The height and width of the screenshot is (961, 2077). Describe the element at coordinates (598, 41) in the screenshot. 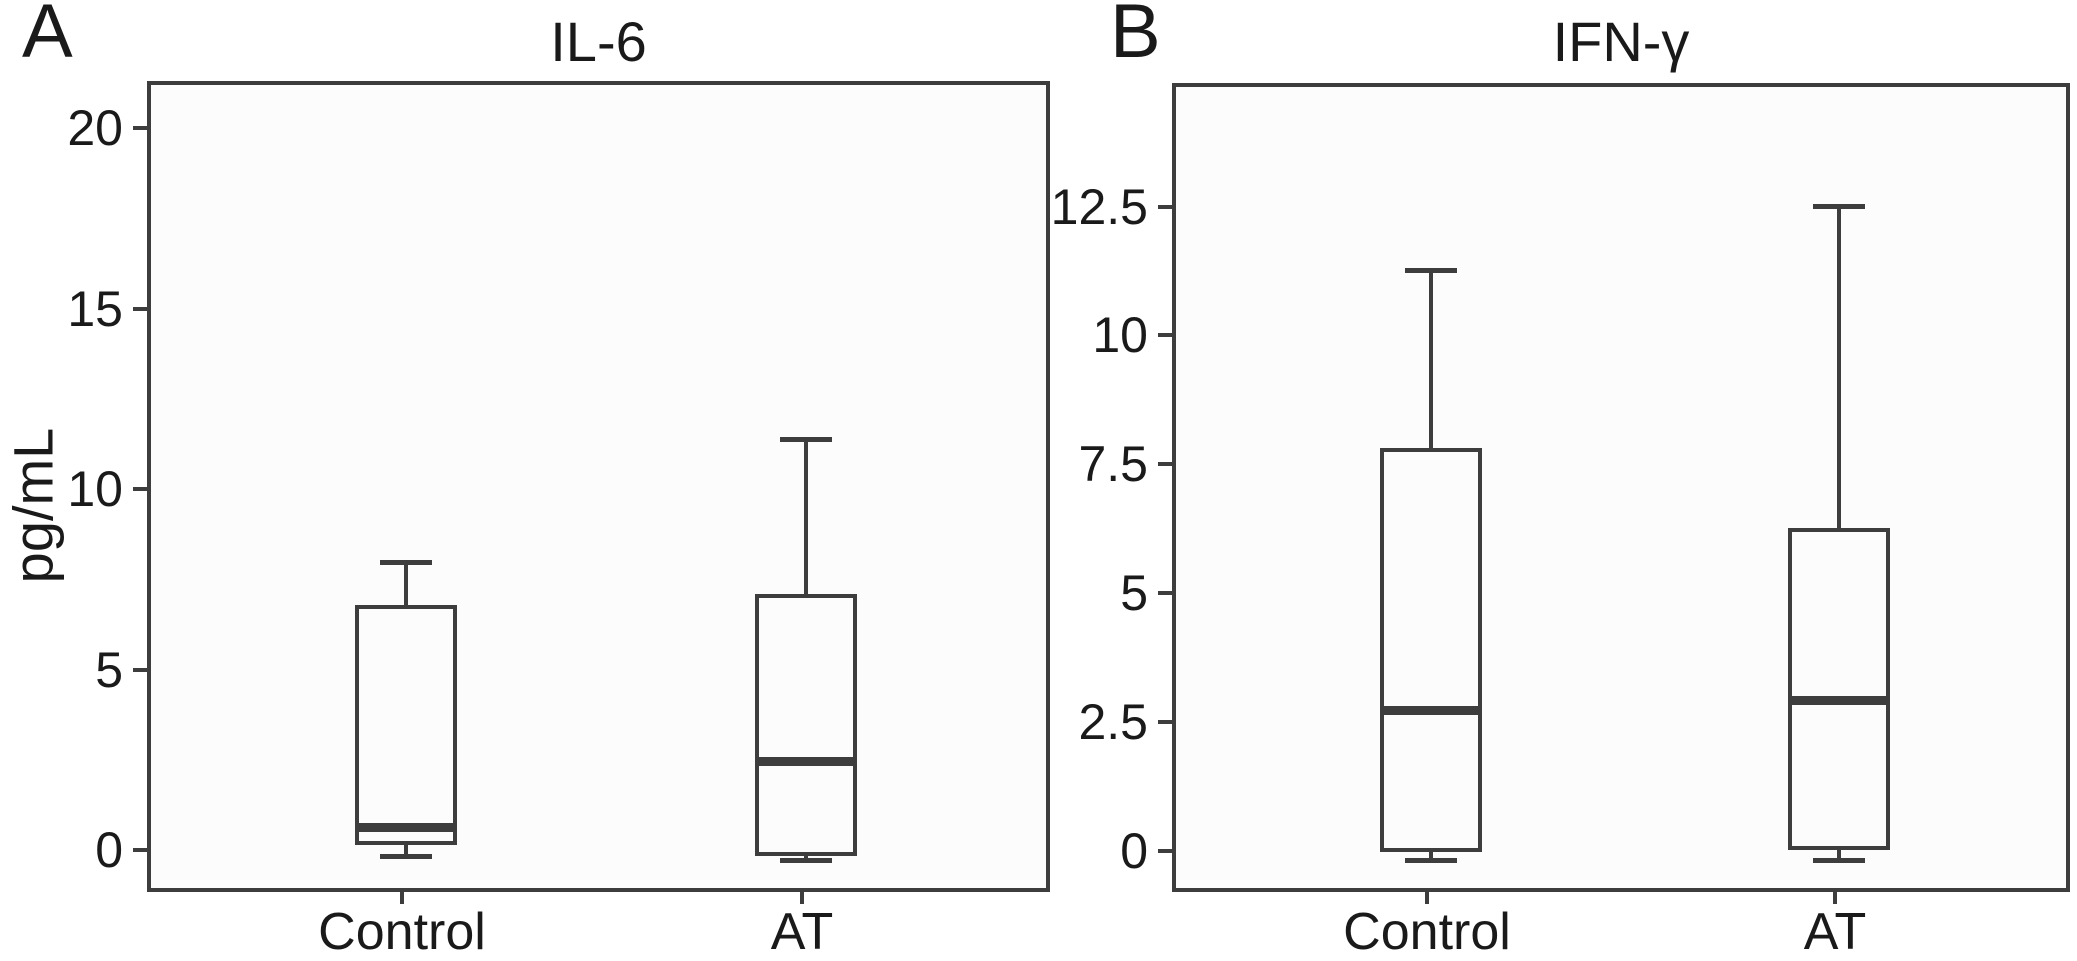

I see `panel-a-title: IL-6` at that location.